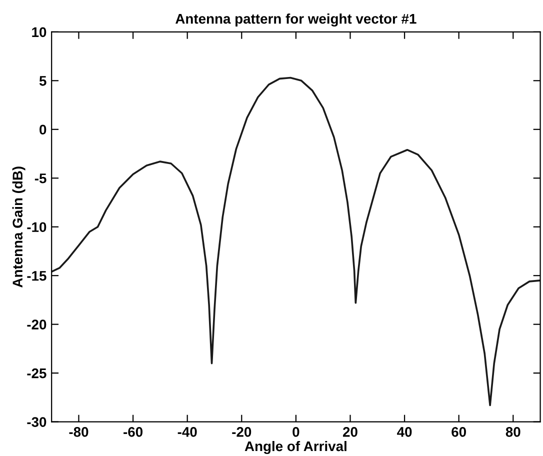 This screenshot has width=543, height=456. Describe the element at coordinates (296, 20) in the screenshot. I see `chart-title: Antenna pattern for weight vector #1` at that location.